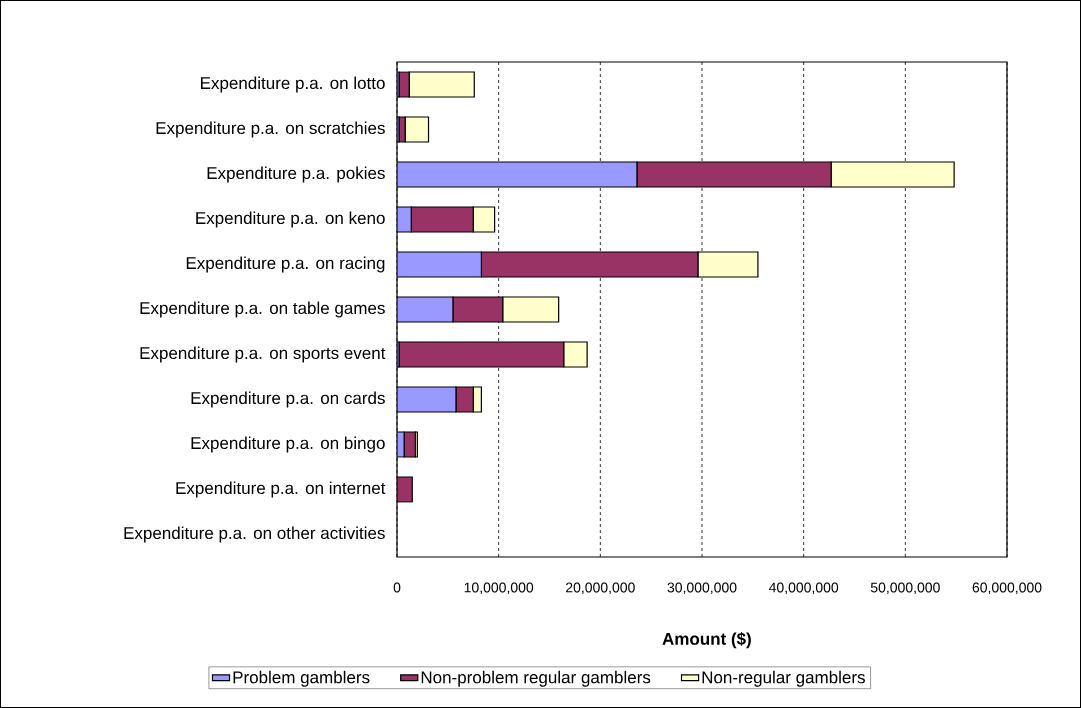  What do you see at coordinates (600, 588) in the screenshot?
I see `x-tick-label: 20,000,000` at bounding box center [600, 588].